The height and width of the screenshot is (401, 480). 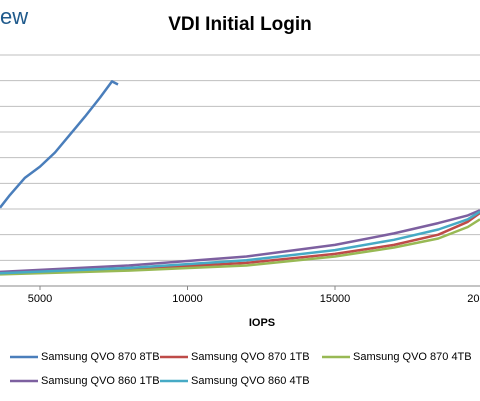 What do you see at coordinates (262, 323) in the screenshot?
I see `x-axis-title: IOPS` at bounding box center [262, 323].